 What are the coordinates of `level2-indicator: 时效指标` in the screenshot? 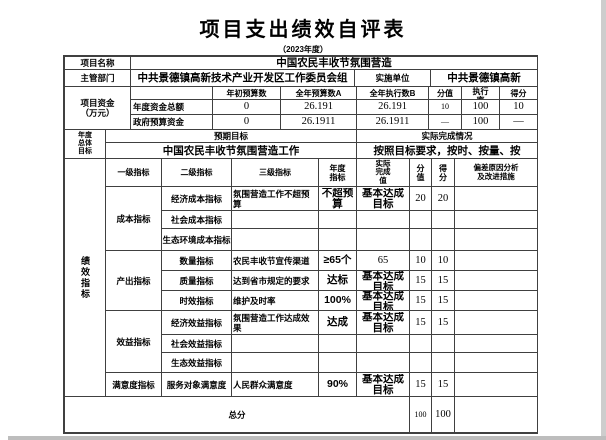 It's located at (196, 300).